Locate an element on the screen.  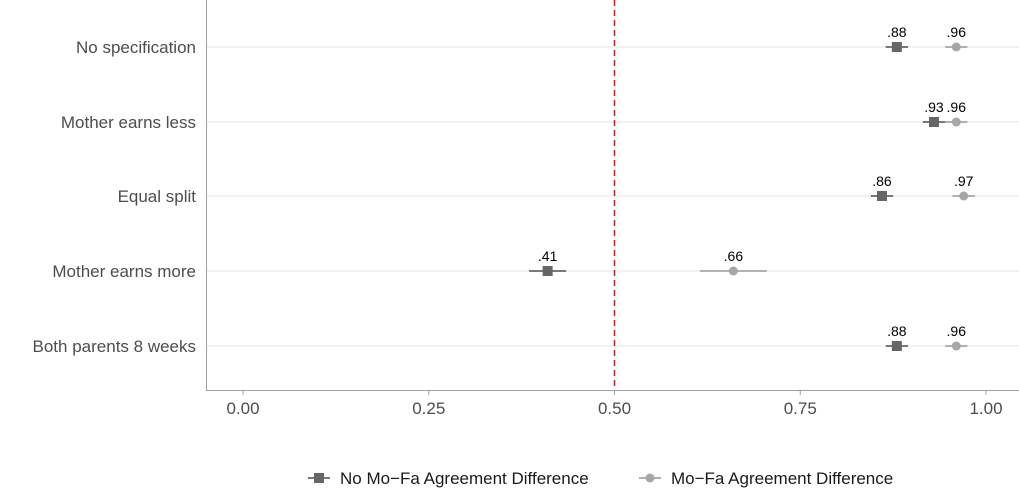
legend-label: Mo−Fa Agreement Difference is located at coordinates (782, 478).